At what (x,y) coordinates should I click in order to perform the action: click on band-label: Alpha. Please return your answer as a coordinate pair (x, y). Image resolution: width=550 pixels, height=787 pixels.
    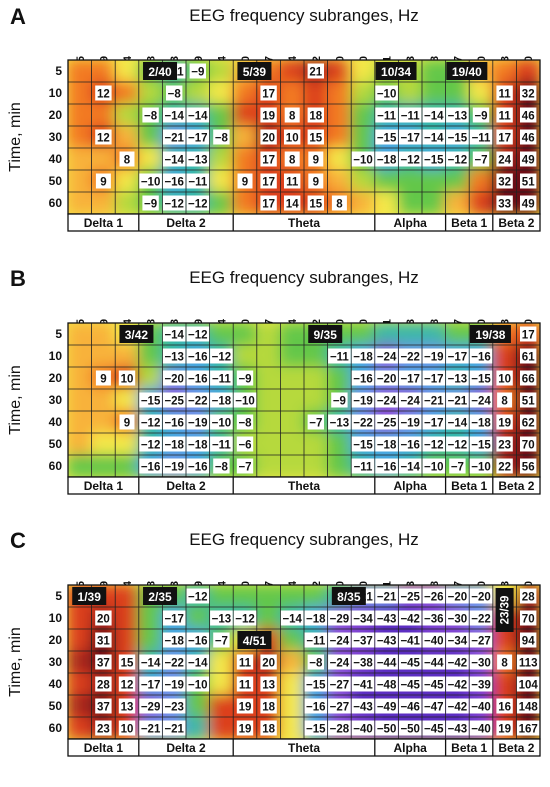
    Looking at the image, I should click on (411, 223).